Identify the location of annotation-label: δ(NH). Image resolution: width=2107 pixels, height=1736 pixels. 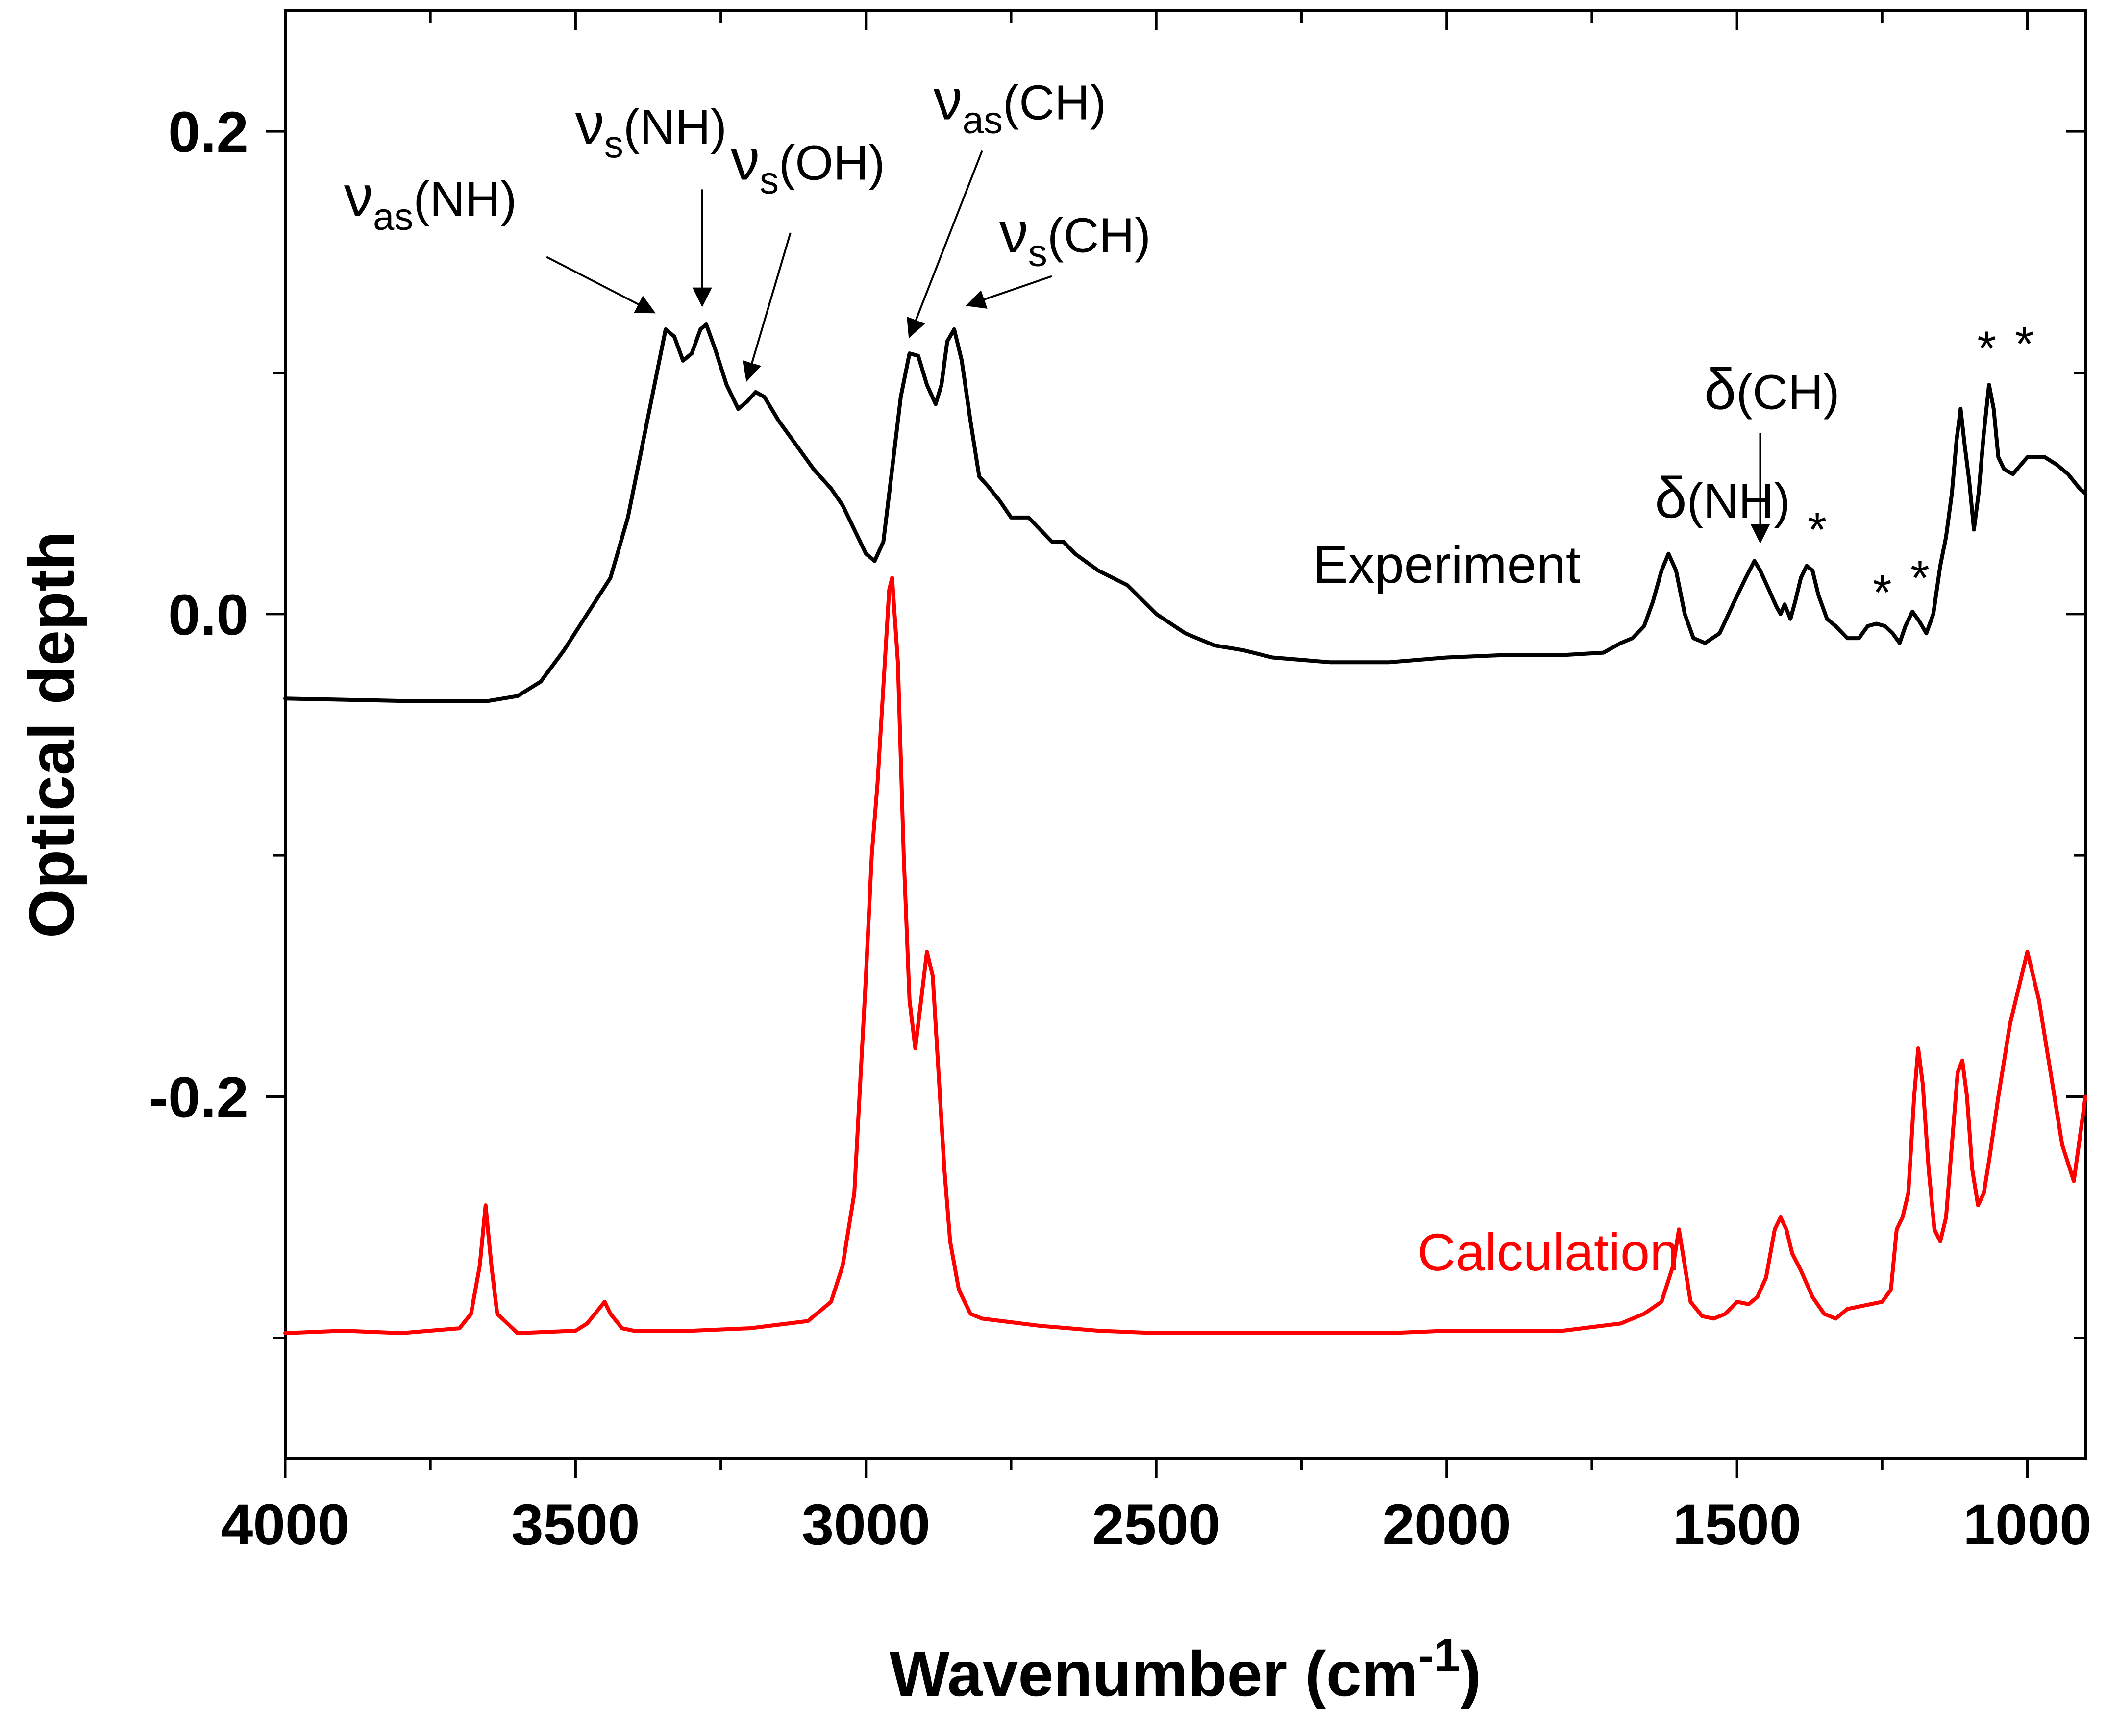
(1723, 498).